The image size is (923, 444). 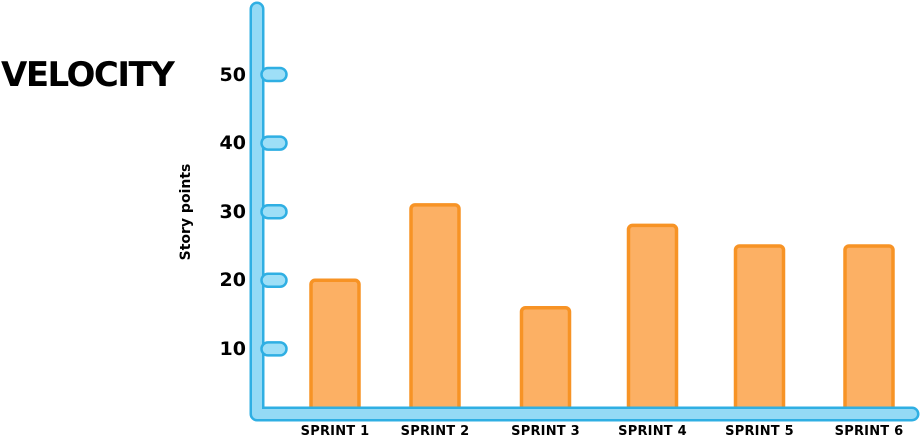 What do you see at coordinates (232, 143) in the screenshot?
I see `y-tick-label: 40` at bounding box center [232, 143].